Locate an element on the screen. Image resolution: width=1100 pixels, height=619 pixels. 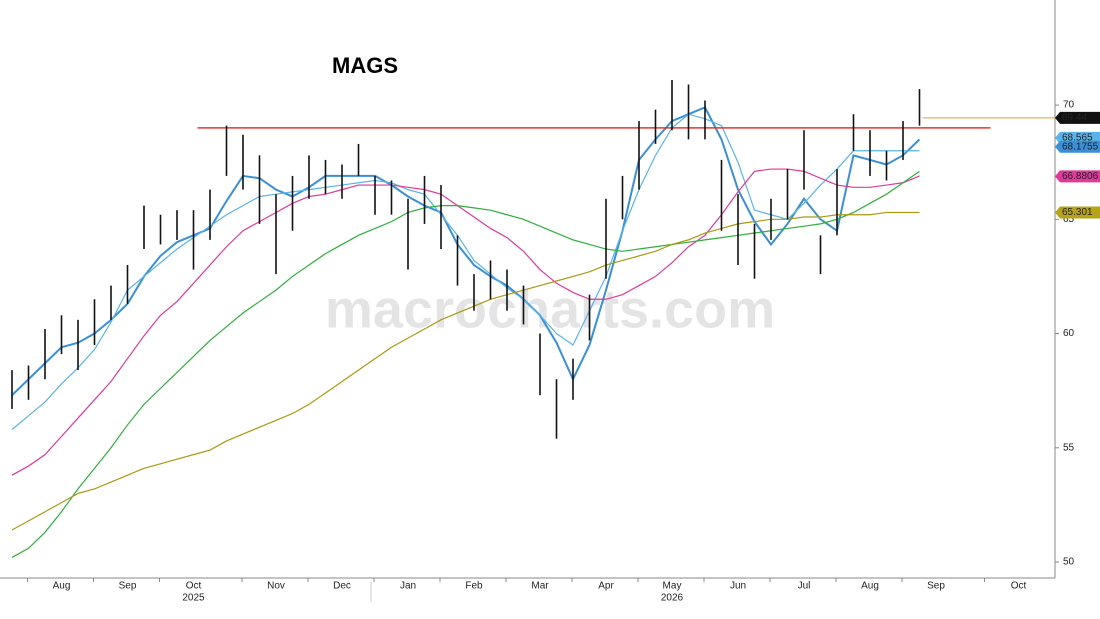
price-label: 68.1755 is located at coordinates (1080, 146).